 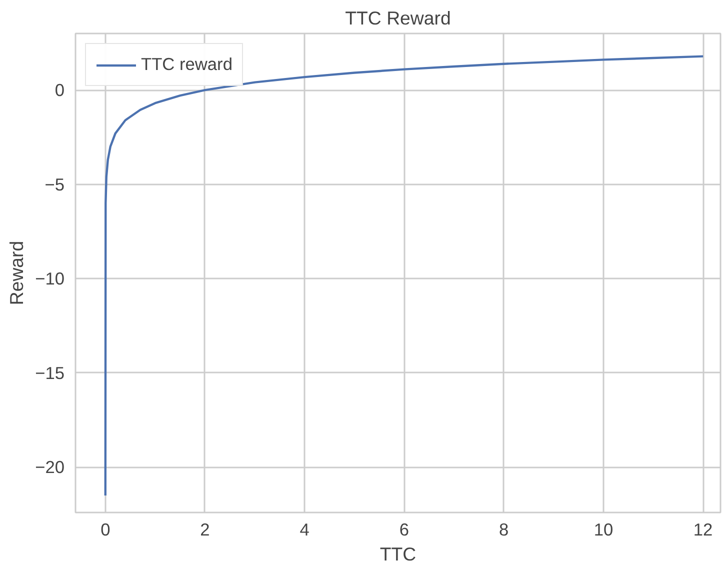 What do you see at coordinates (205, 530) in the screenshot?
I see `x-tick-label: 2` at bounding box center [205, 530].